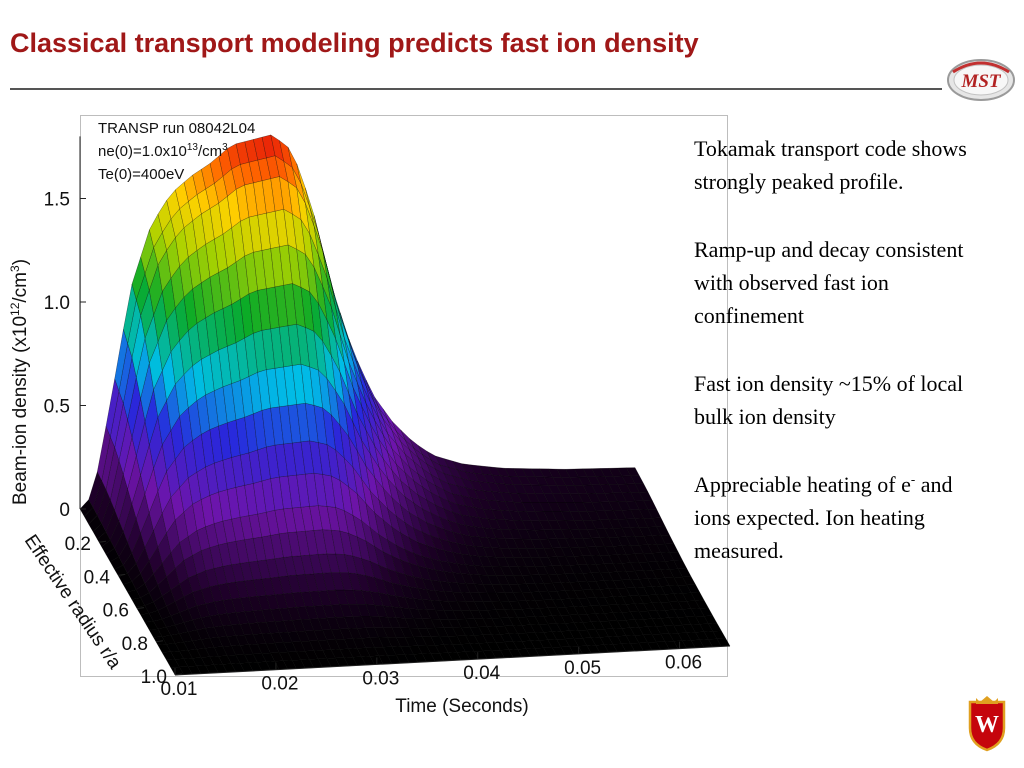 This screenshot has width=1024, height=768. Describe the element at coordinates (476, 89) in the screenshot. I see `title-divider` at that location.